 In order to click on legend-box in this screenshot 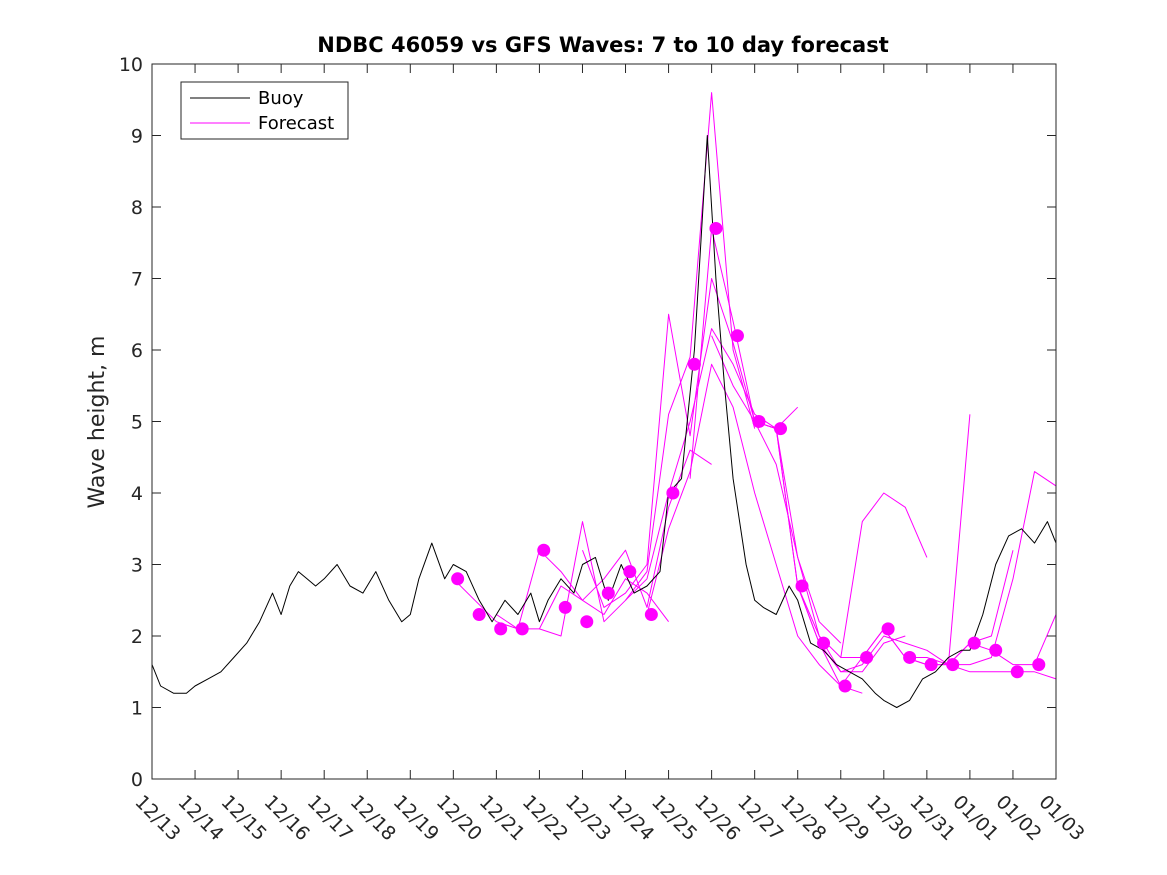, I will do `click(264, 110)`.